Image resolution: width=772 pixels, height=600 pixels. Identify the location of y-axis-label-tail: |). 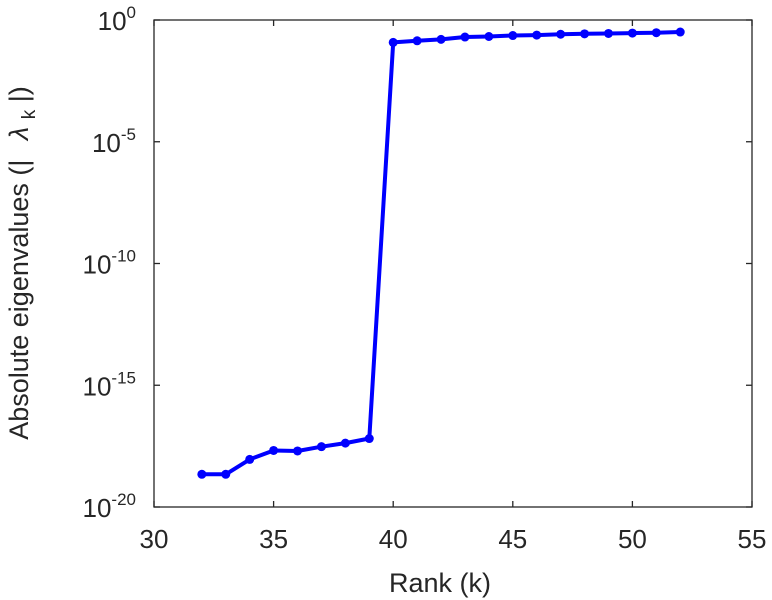
(19, 94).